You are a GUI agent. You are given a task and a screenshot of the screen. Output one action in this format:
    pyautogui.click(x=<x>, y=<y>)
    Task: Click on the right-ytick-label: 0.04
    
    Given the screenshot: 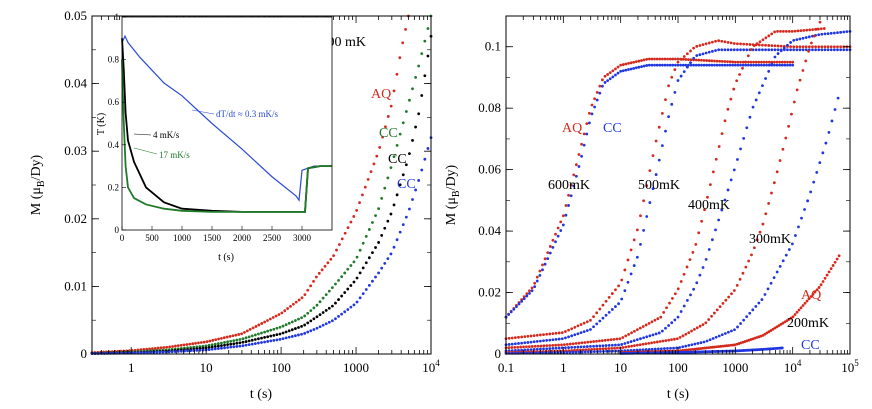 What is the action you would take?
    pyautogui.click(x=489, y=230)
    